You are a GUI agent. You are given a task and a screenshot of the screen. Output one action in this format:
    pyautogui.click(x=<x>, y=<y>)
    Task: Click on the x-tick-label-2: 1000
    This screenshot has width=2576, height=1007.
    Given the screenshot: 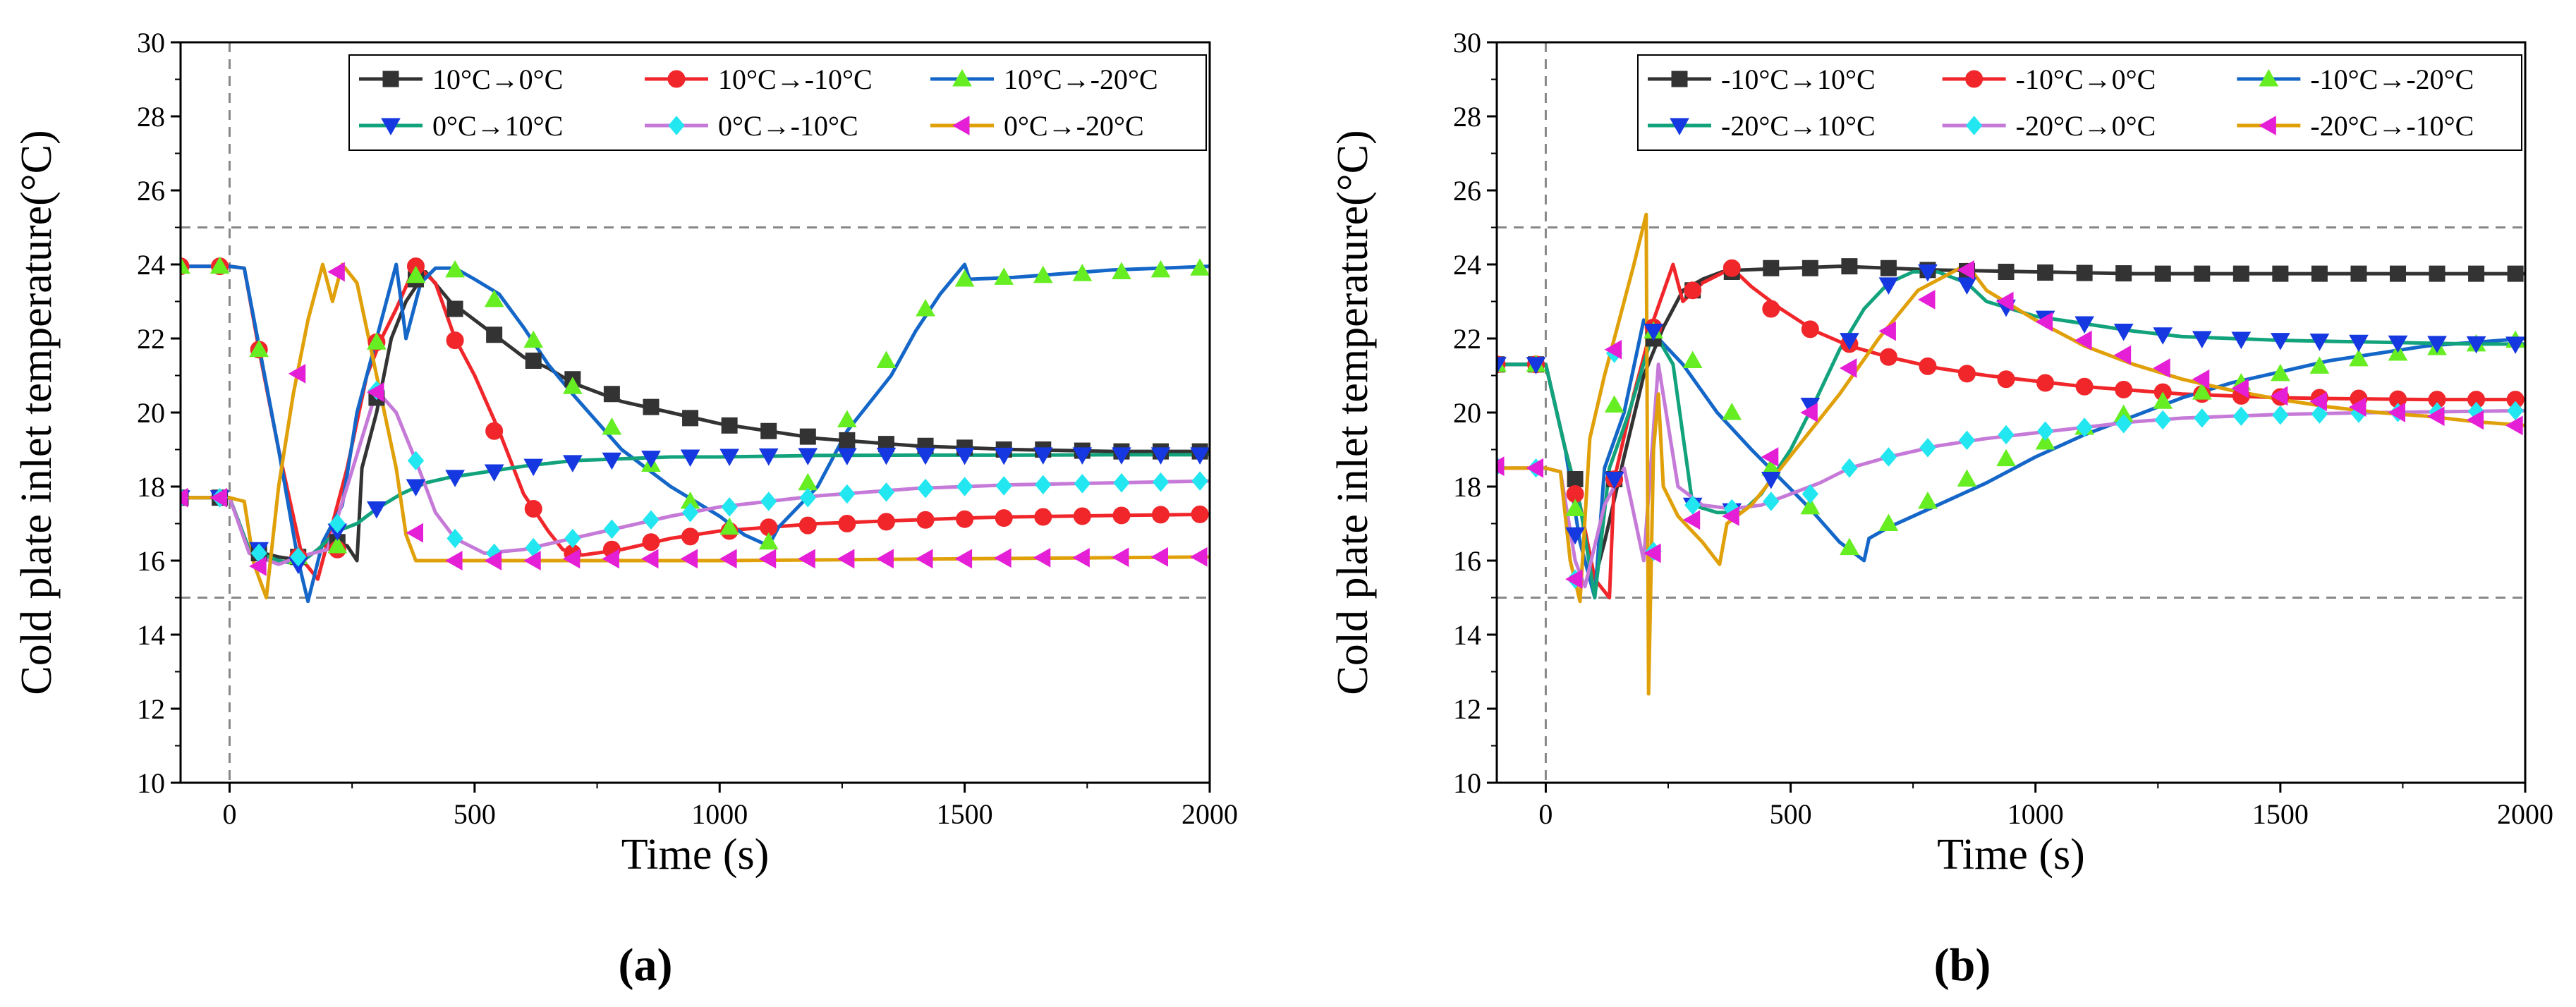 What is the action you would take?
    pyautogui.click(x=719, y=814)
    